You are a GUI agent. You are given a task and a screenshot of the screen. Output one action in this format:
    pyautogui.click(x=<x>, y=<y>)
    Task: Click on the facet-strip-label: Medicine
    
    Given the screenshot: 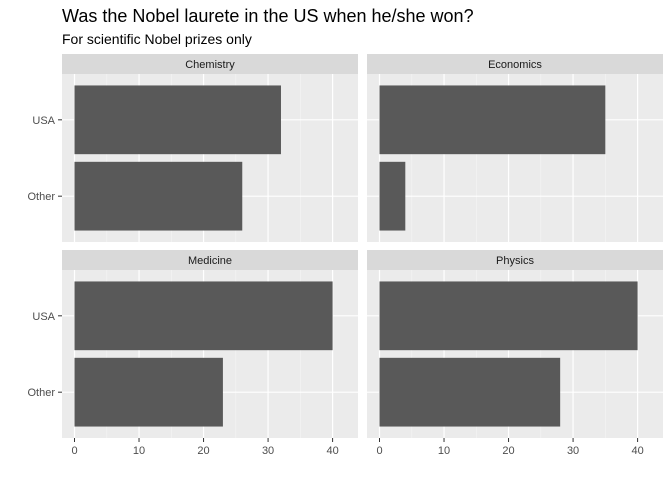 What is the action you would take?
    pyautogui.click(x=210, y=261)
    